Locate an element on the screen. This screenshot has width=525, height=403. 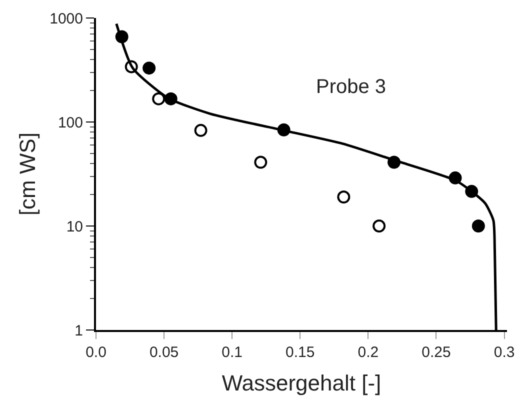
y-tick-label: 10 is located at coordinates (74, 227).